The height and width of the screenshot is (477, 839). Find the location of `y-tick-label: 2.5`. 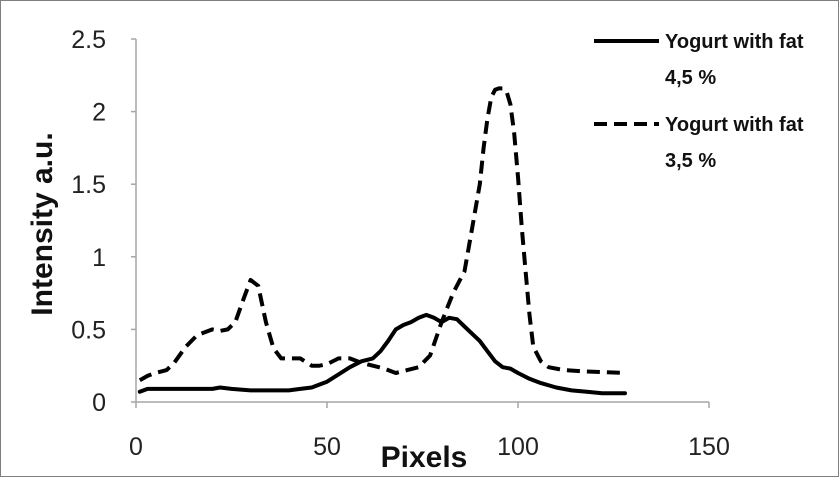

y-tick-label: 2.5 is located at coordinates (88, 40).